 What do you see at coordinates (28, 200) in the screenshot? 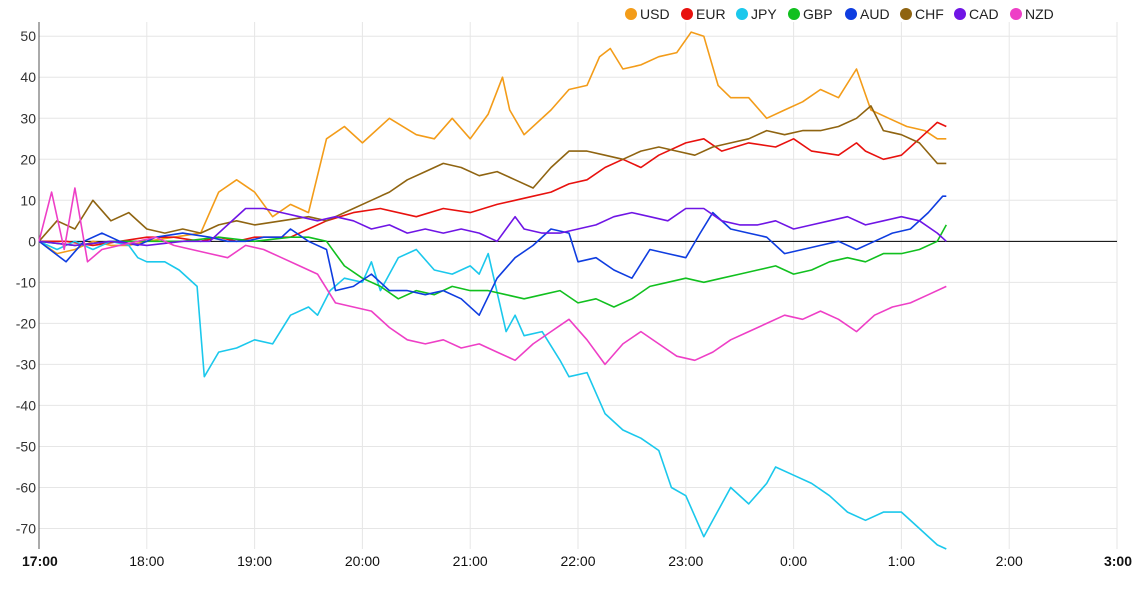
I see `y-tick-label: 10` at bounding box center [28, 200].